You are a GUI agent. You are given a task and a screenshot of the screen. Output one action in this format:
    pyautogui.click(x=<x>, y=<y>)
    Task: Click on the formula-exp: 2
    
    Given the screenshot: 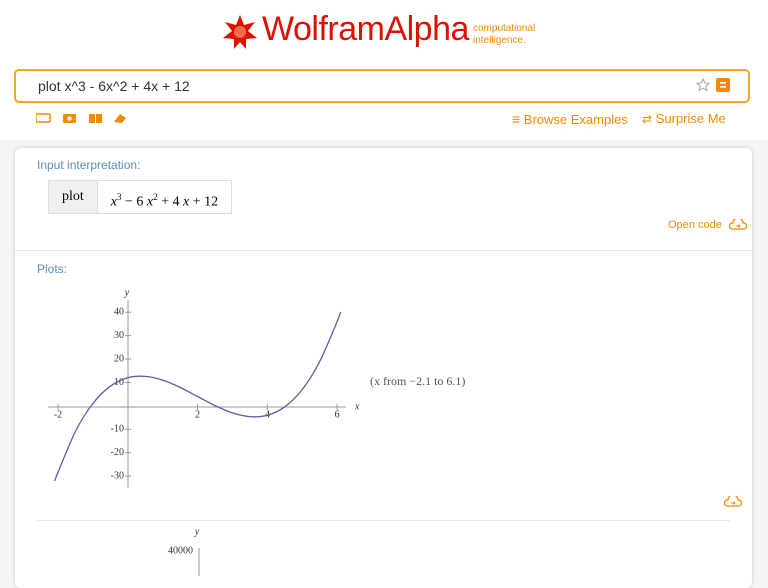 What is the action you would take?
    pyautogui.click(x=155, y=197)
    